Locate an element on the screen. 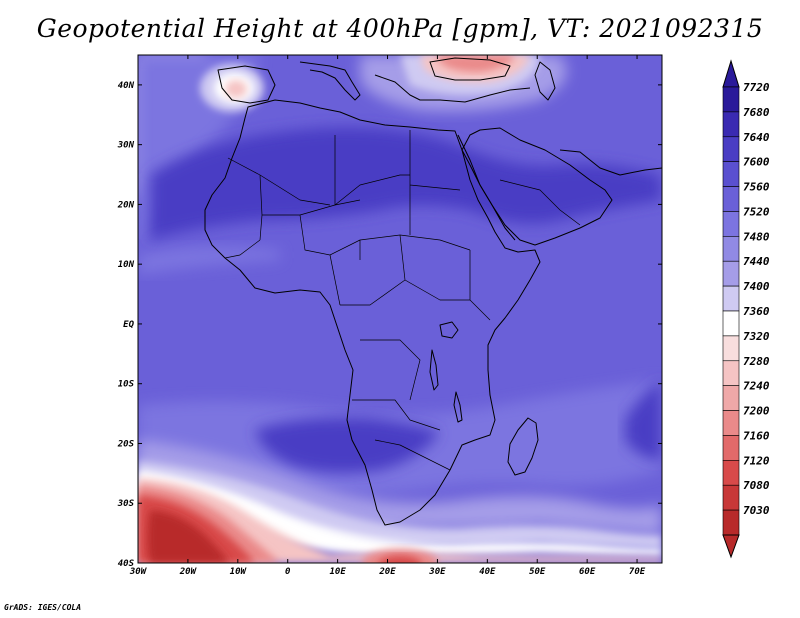 The image size is (800, 618). gulf-coastline is located at coordinates (610, 162).